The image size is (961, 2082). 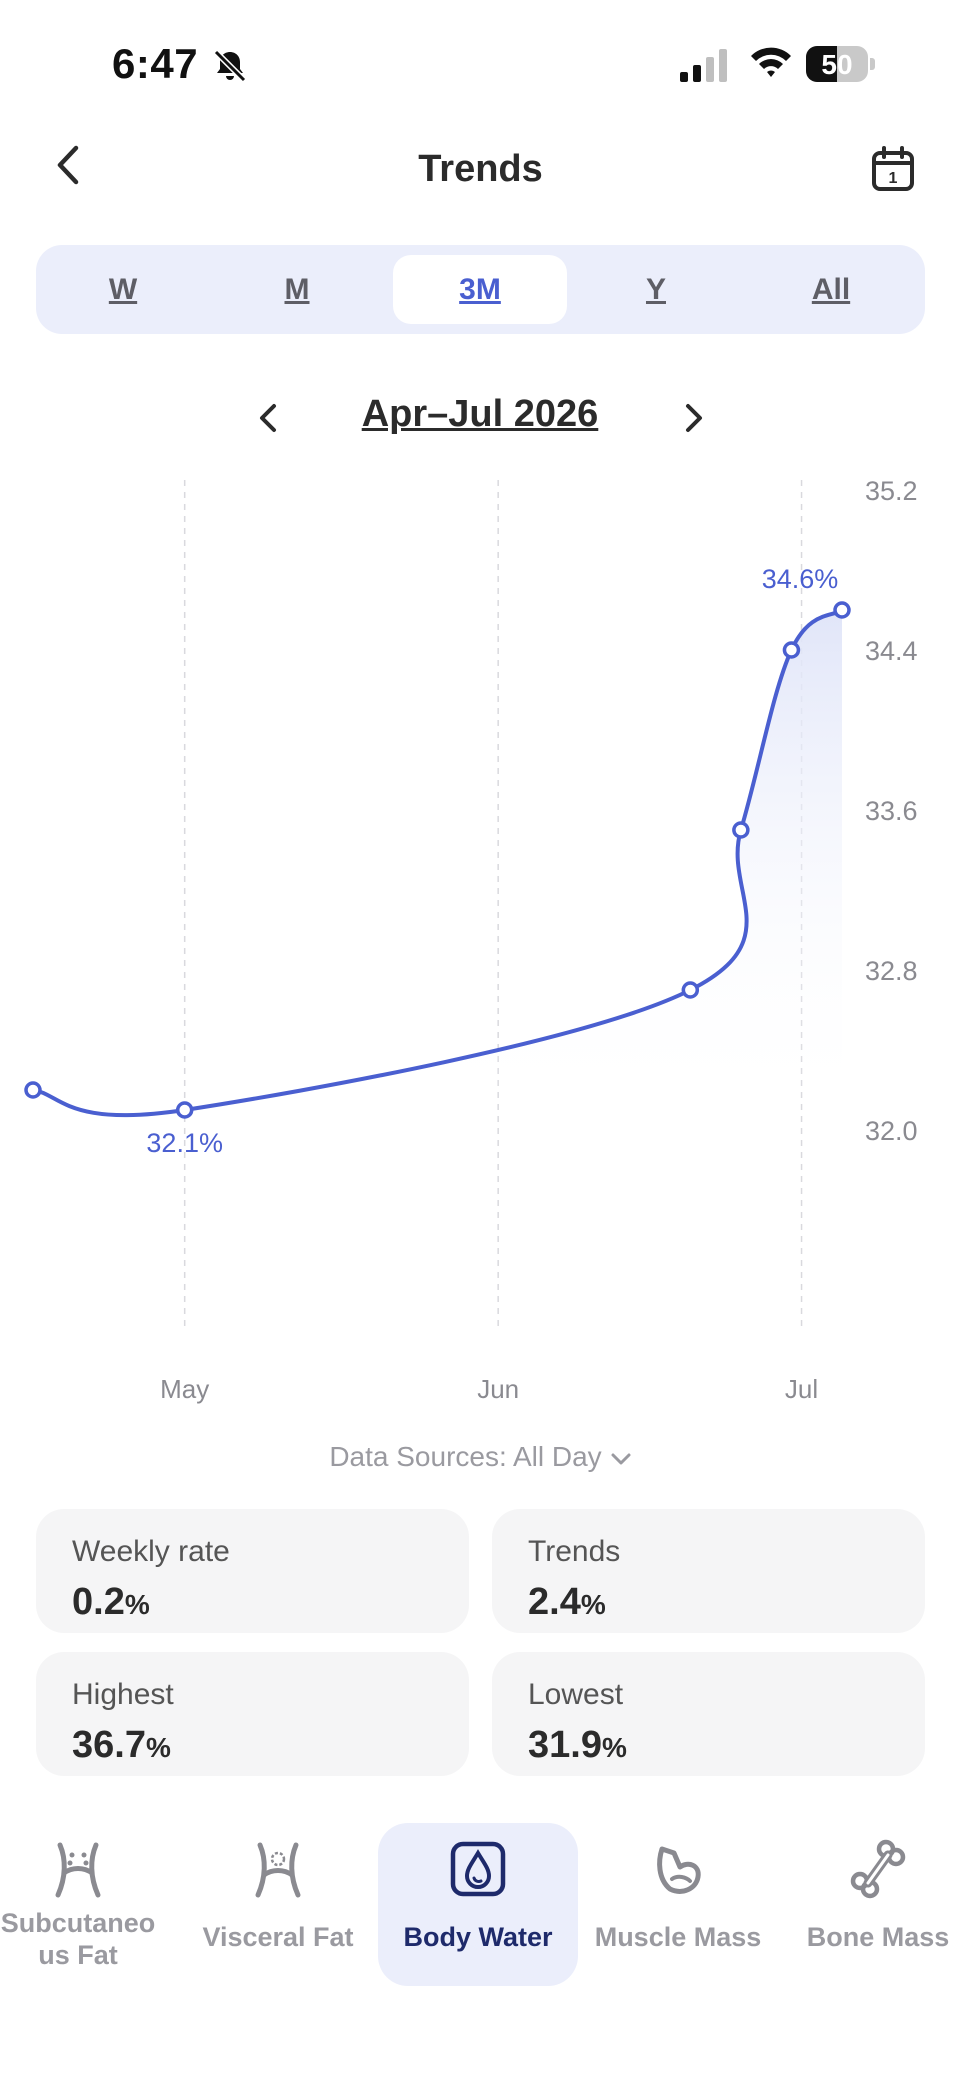 What do you see at coordinates (891, 651) in the screenshot?
I see `y-tick-label: 34.4` at bounding box center [891, 651].